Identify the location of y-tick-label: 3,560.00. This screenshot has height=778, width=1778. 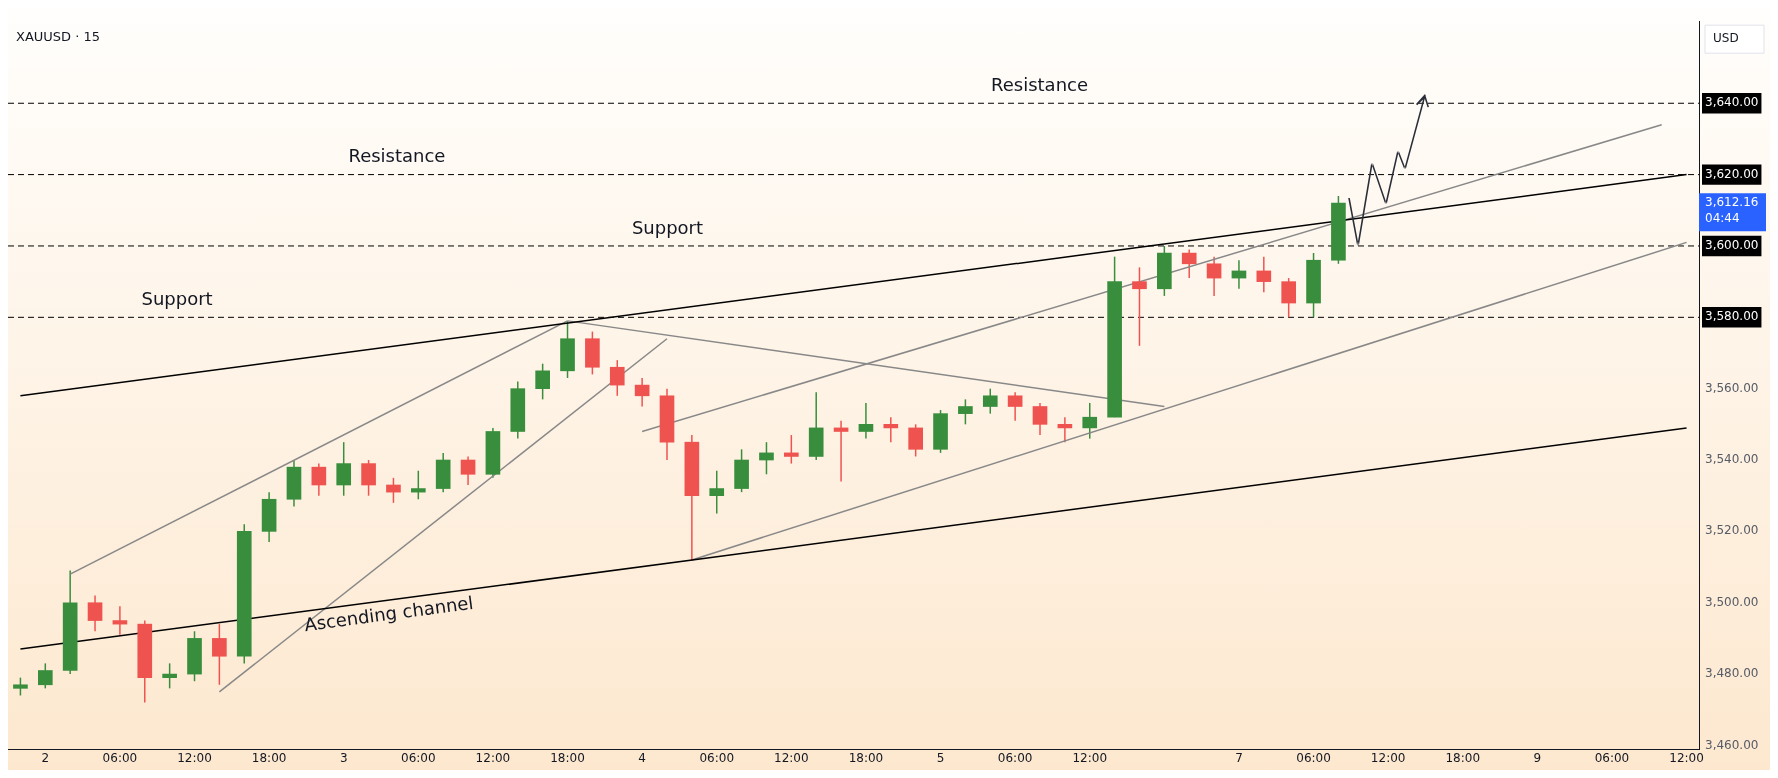
(1732, 387).